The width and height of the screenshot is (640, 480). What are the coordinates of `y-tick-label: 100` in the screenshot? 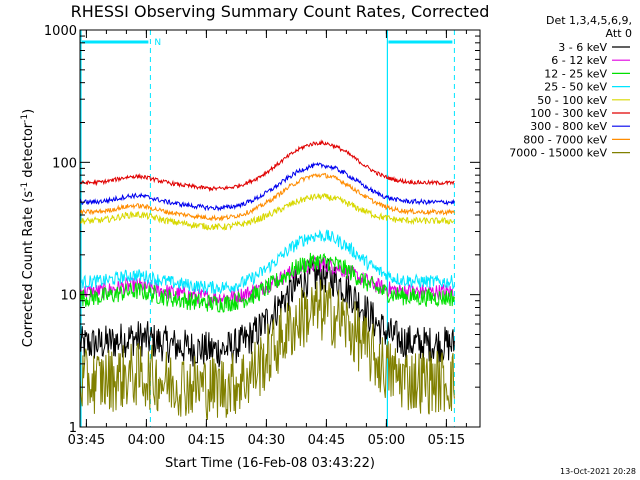 It's located at (64, 163).